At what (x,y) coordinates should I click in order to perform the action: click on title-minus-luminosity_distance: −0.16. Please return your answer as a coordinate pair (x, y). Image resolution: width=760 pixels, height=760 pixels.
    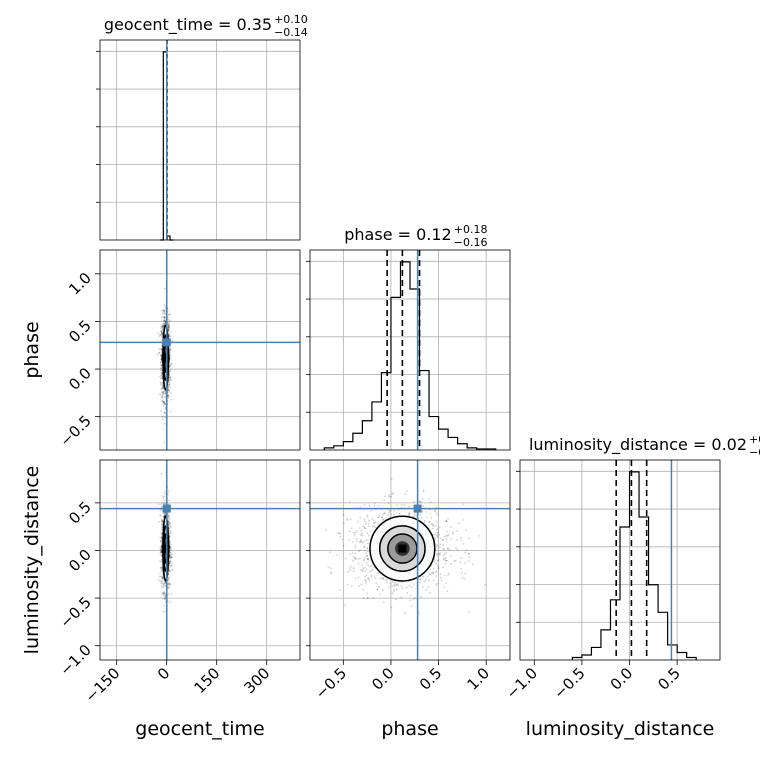
    Looking at the image, I should click on (754, 452).